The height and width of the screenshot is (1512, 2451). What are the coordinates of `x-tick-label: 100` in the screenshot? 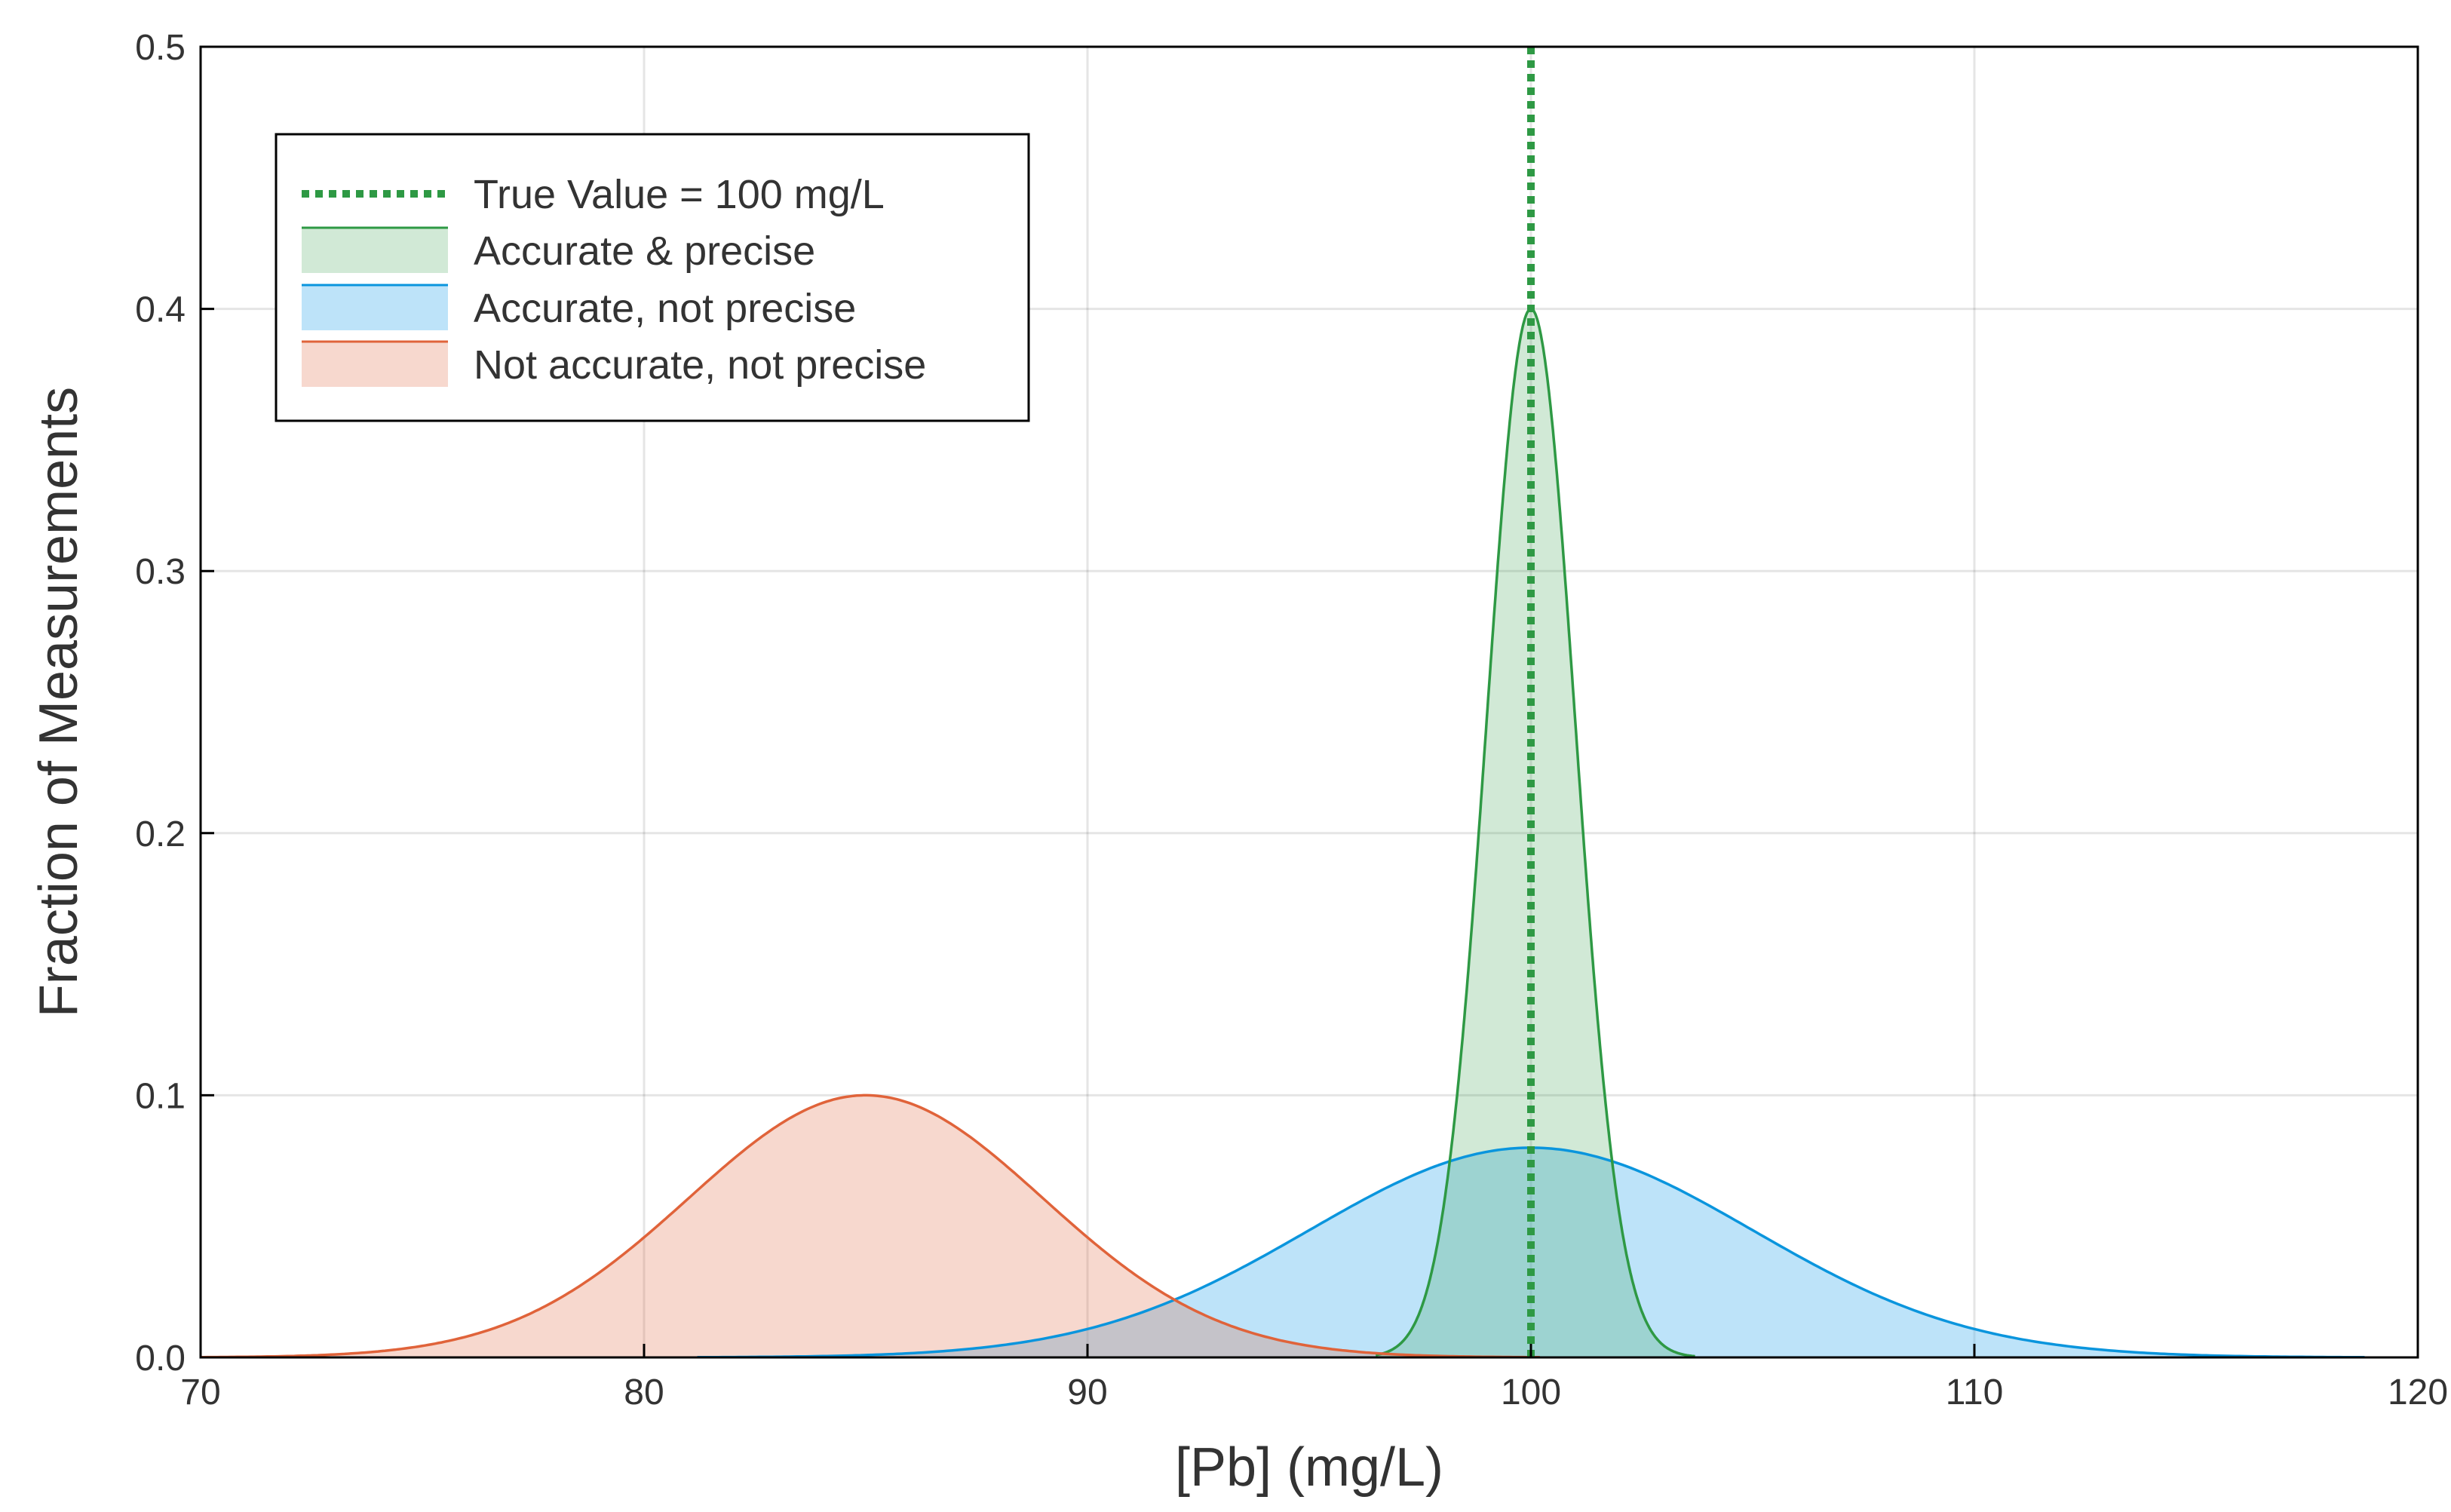 It's located at (1531, 1392).